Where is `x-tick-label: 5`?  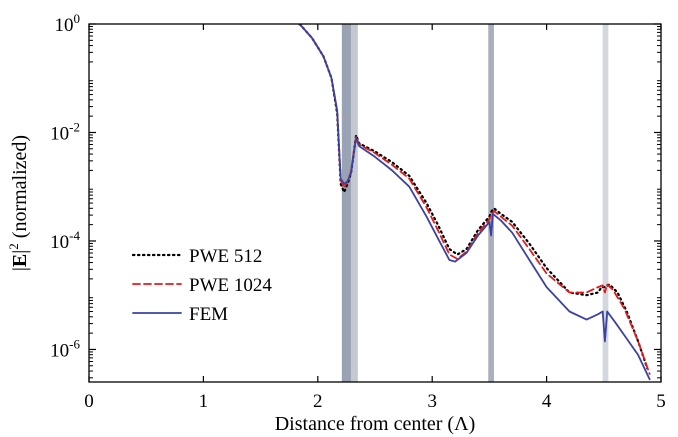 x-tick-label: 5 is located at coordinates (661, 401).